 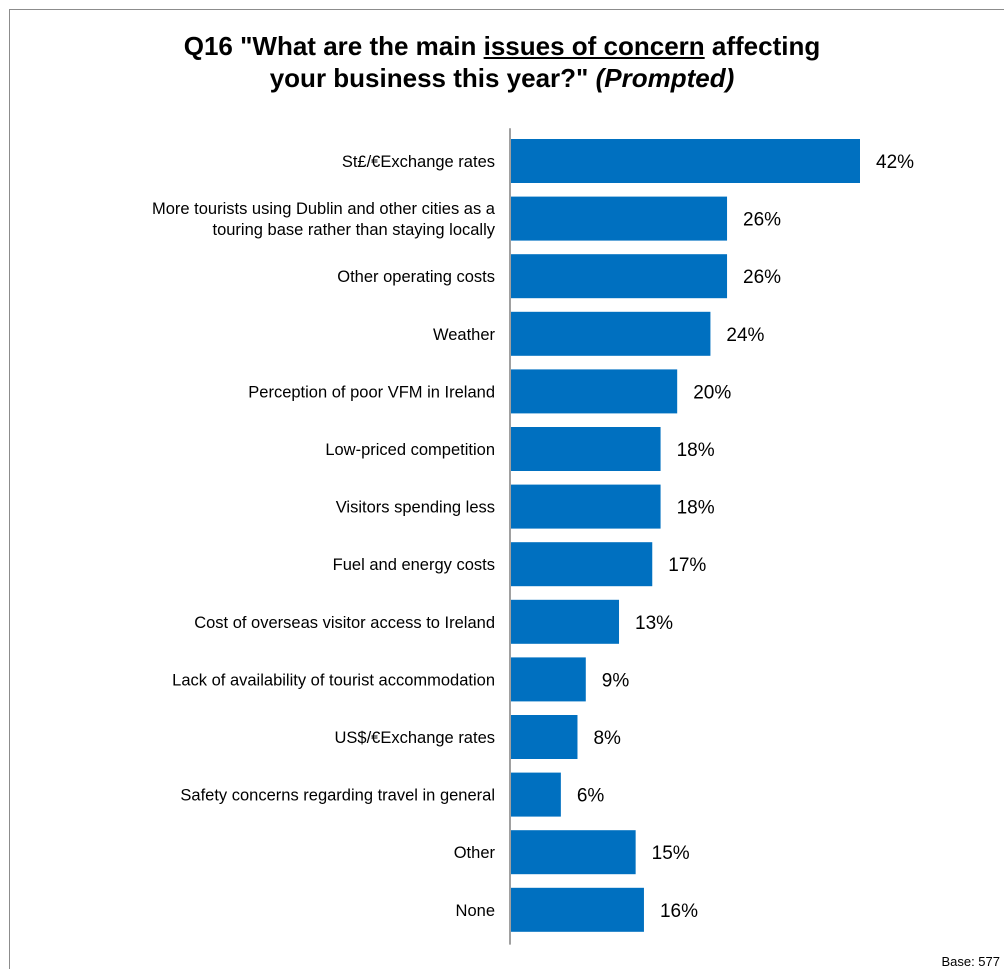 What do you see at coordinates (671, 853) in the screenshot?
I see `bar-value-label: 15%` at bounding box center [671, 853].